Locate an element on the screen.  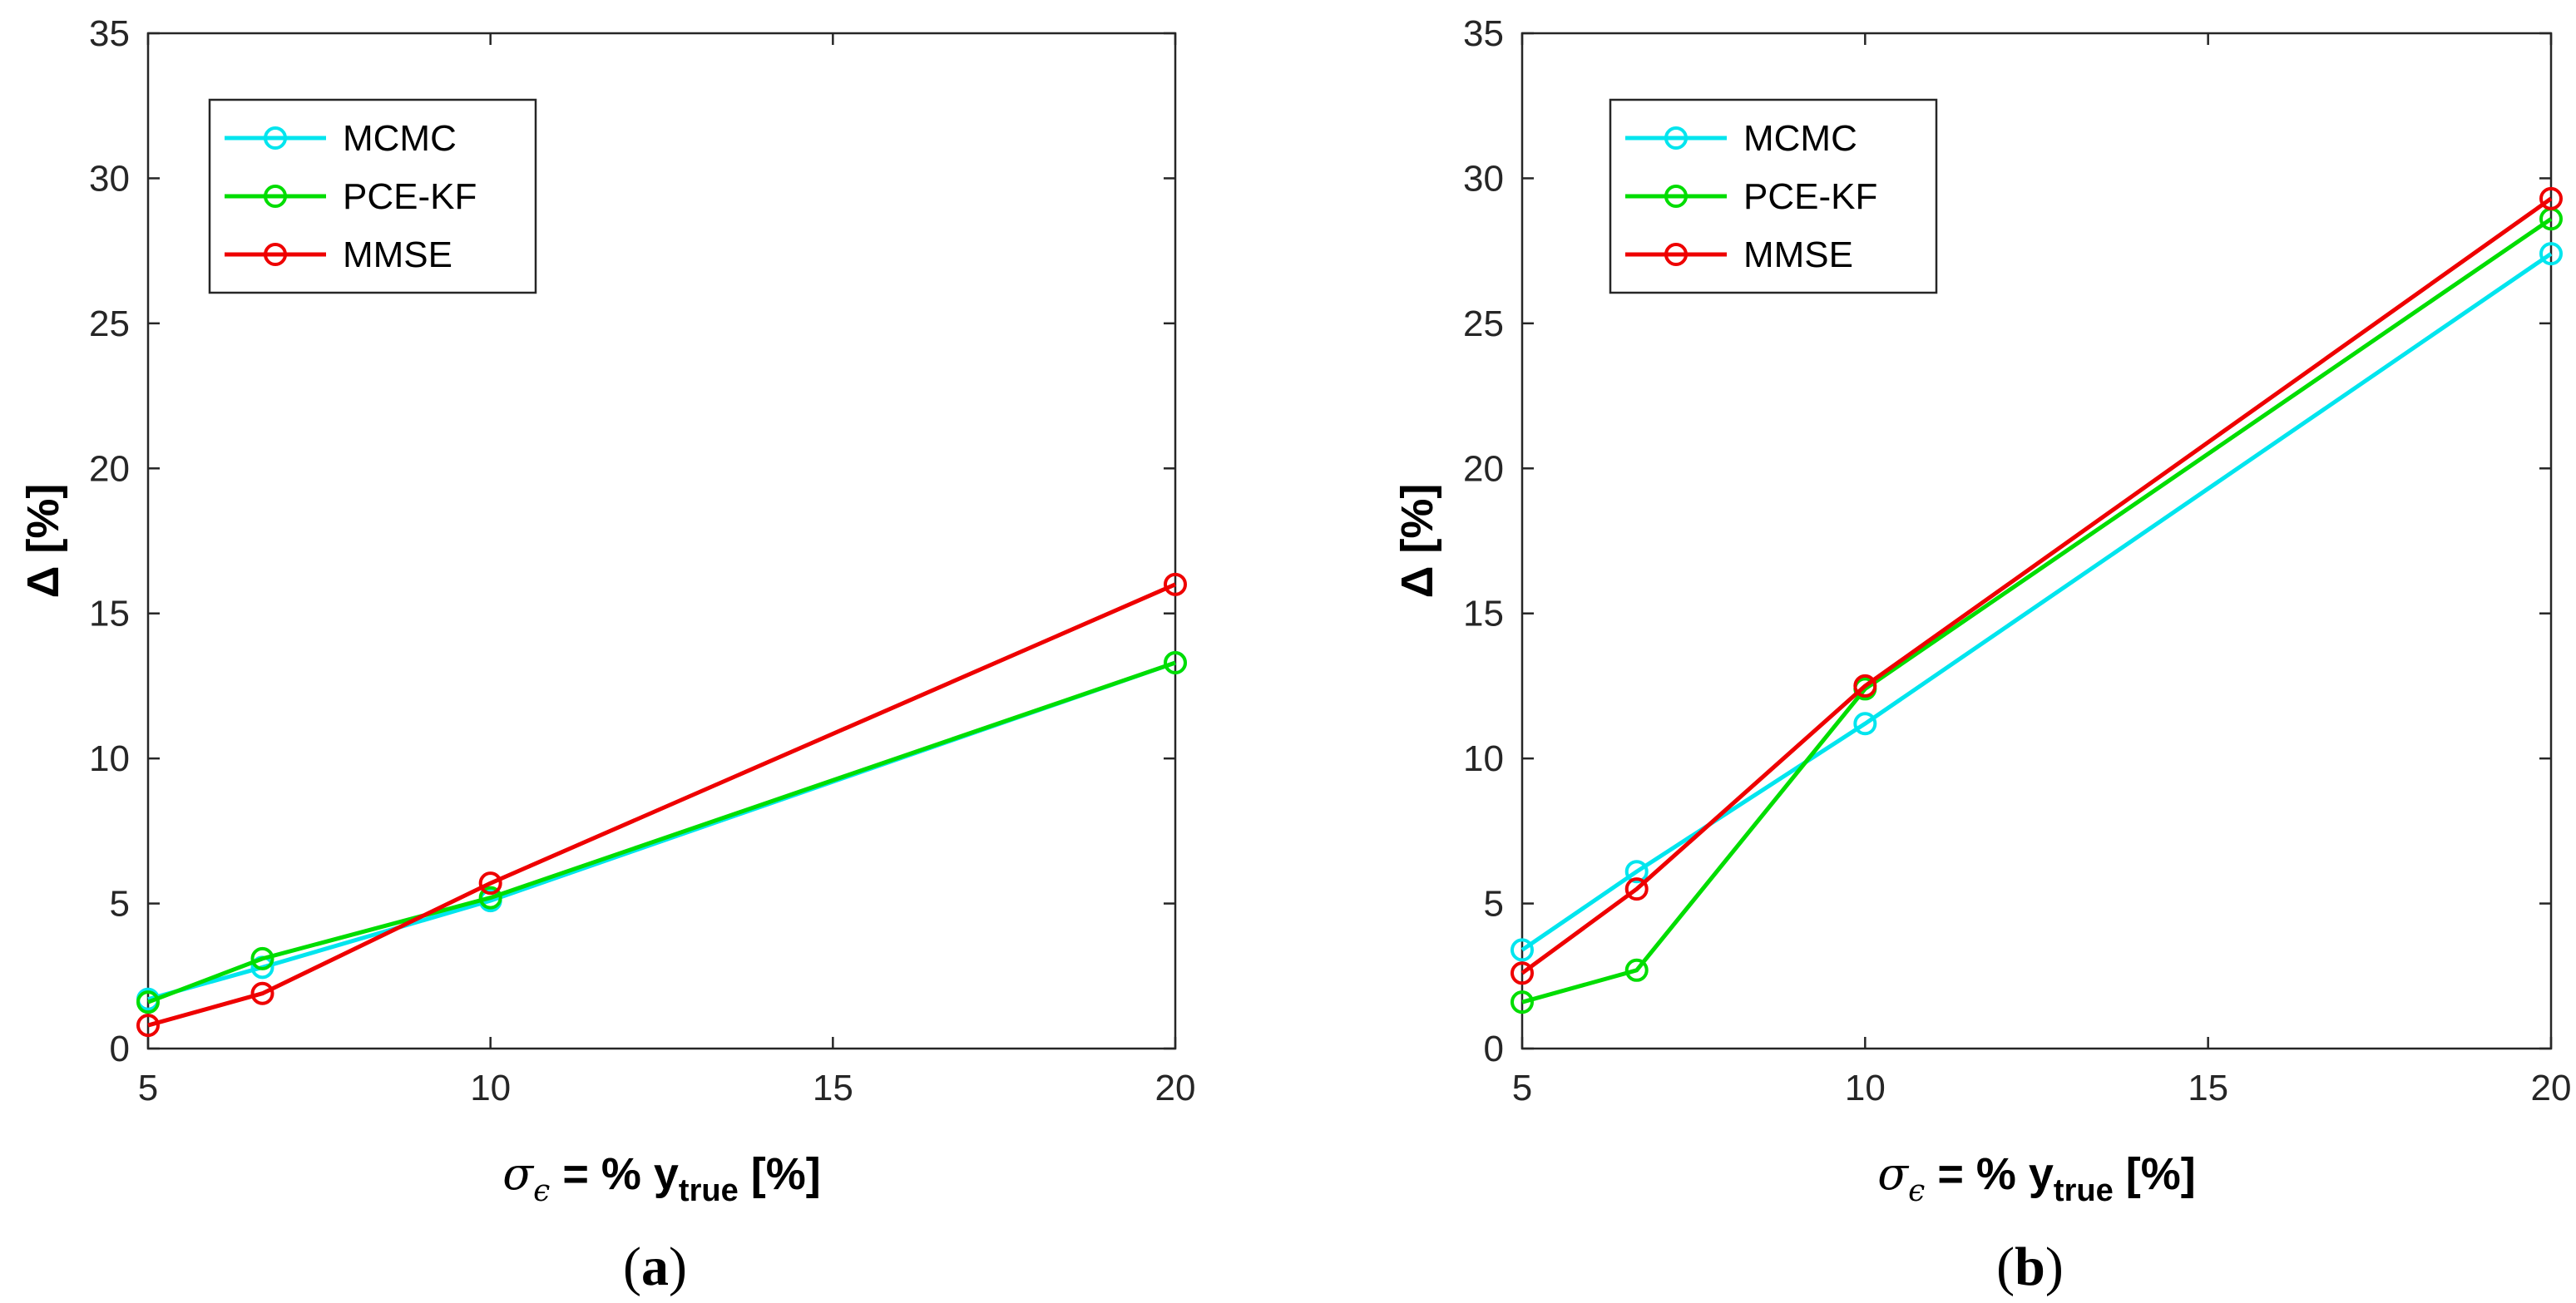
panel-label: (a) is located at coordinates (655, 1266).